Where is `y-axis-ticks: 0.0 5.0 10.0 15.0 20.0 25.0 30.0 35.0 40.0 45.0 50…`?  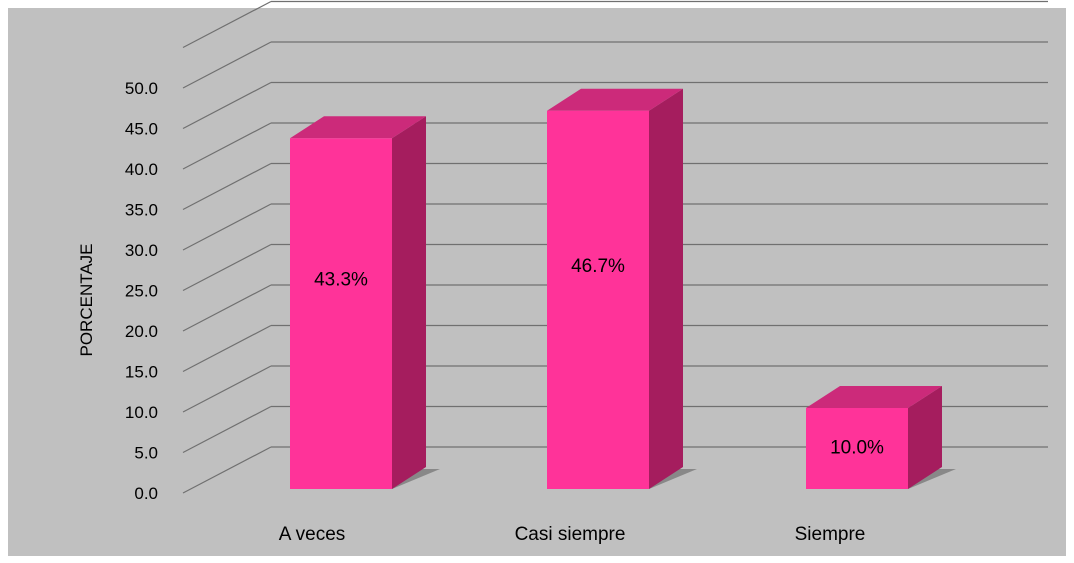 y-axis-ticks: 0.0 5.0 10.0 15.0 20.0 25.0 30.0 35.0 40.0 45.0 50… is located at coordinates (141, 291).